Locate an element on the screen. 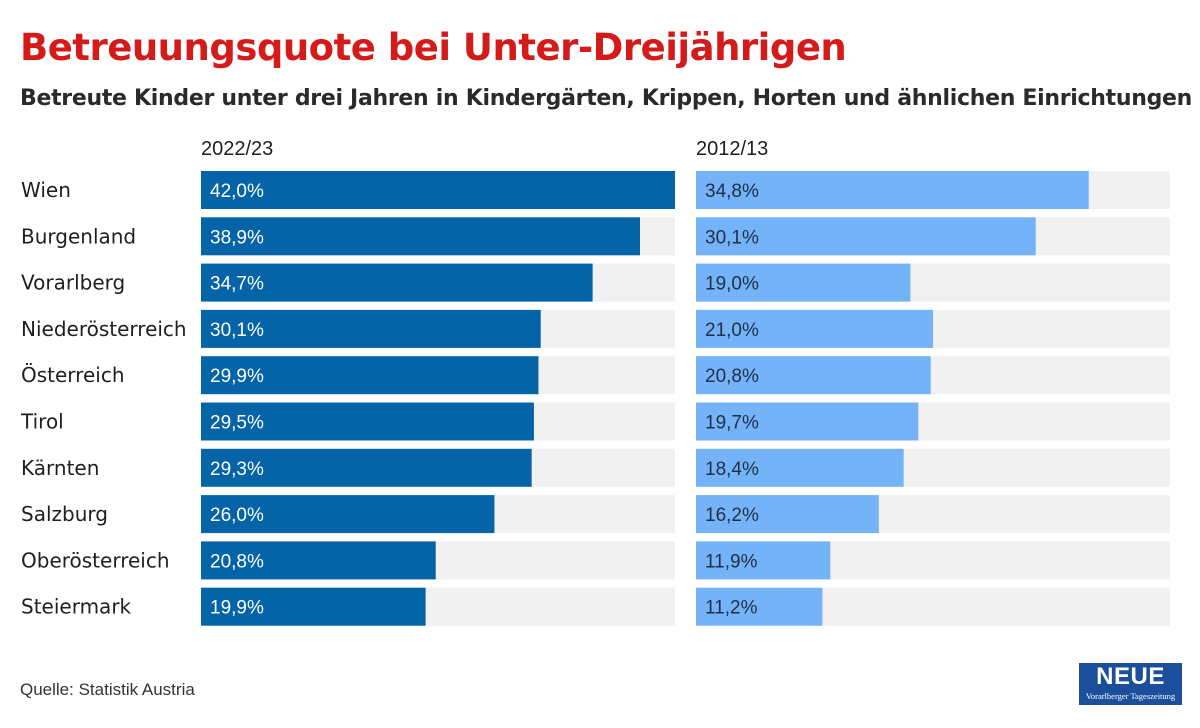 Image resolution: width=1200 pixels, height=728 pixels. value-label: 34,8% is located at coordinates (732, 191).